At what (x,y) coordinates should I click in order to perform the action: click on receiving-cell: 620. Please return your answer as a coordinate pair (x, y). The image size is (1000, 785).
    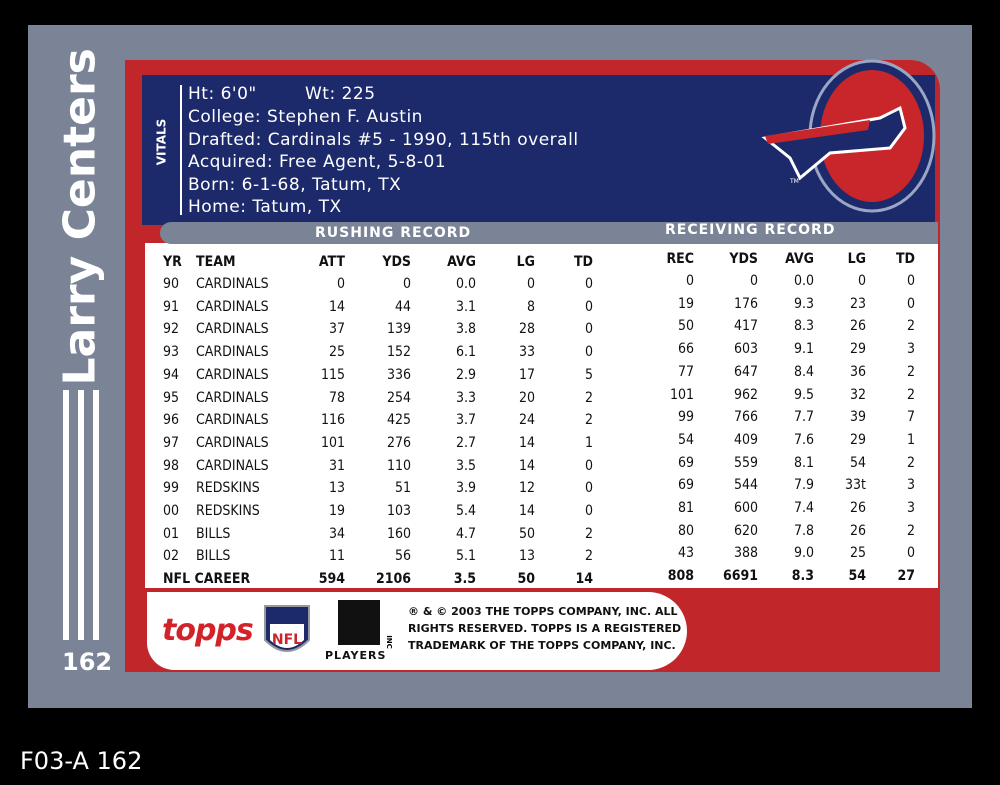
    Looking at the image, I should click on (745, 530).